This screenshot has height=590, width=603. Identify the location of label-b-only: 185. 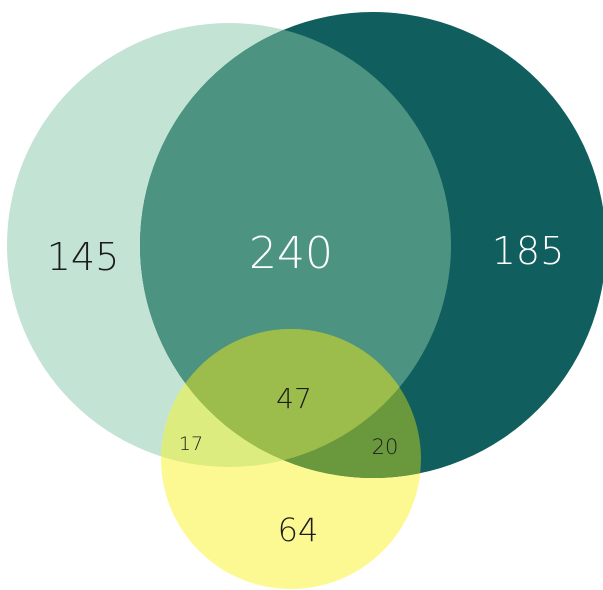
(528, 251).